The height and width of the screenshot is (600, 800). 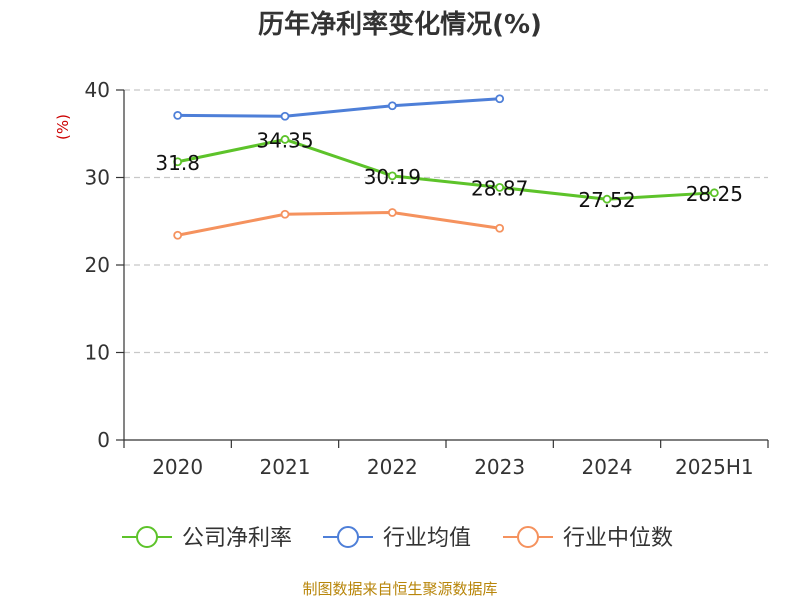 I want to click on y-tick-label: 40, so click(x=97, y=90).